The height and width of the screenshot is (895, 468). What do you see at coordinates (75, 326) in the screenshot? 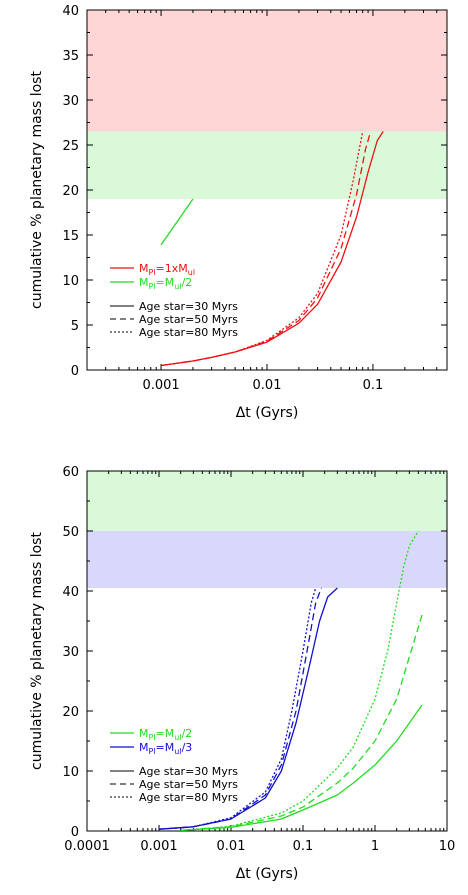
I see `y-tick-label: 5` at bounding box center [75, 326].